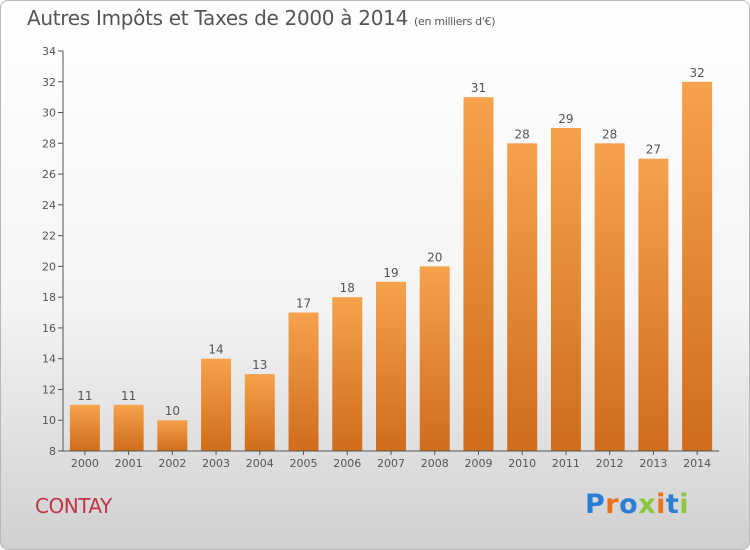  What do you see at coordinates (697, 463) in the screenshot?
I see `x-tick-label: 2014` at bounding box center [697, 463].